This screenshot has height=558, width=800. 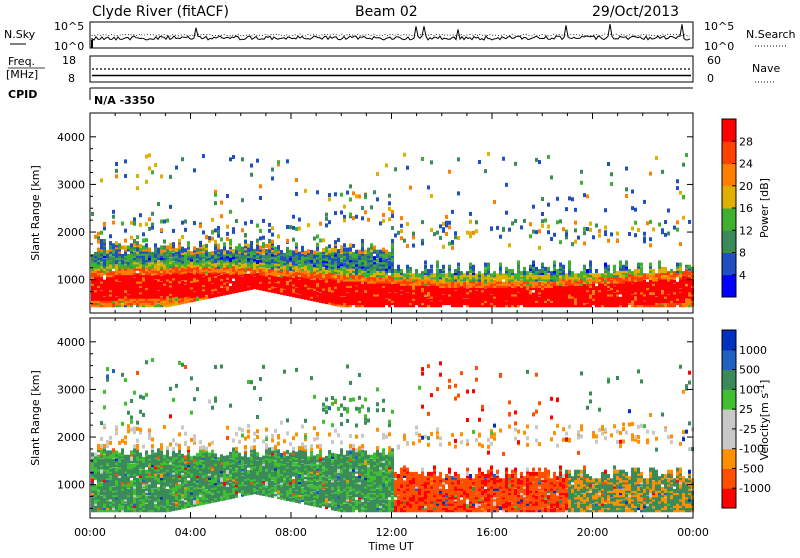 I want to click on noise-sky-trace, so click(x=391, y=32).